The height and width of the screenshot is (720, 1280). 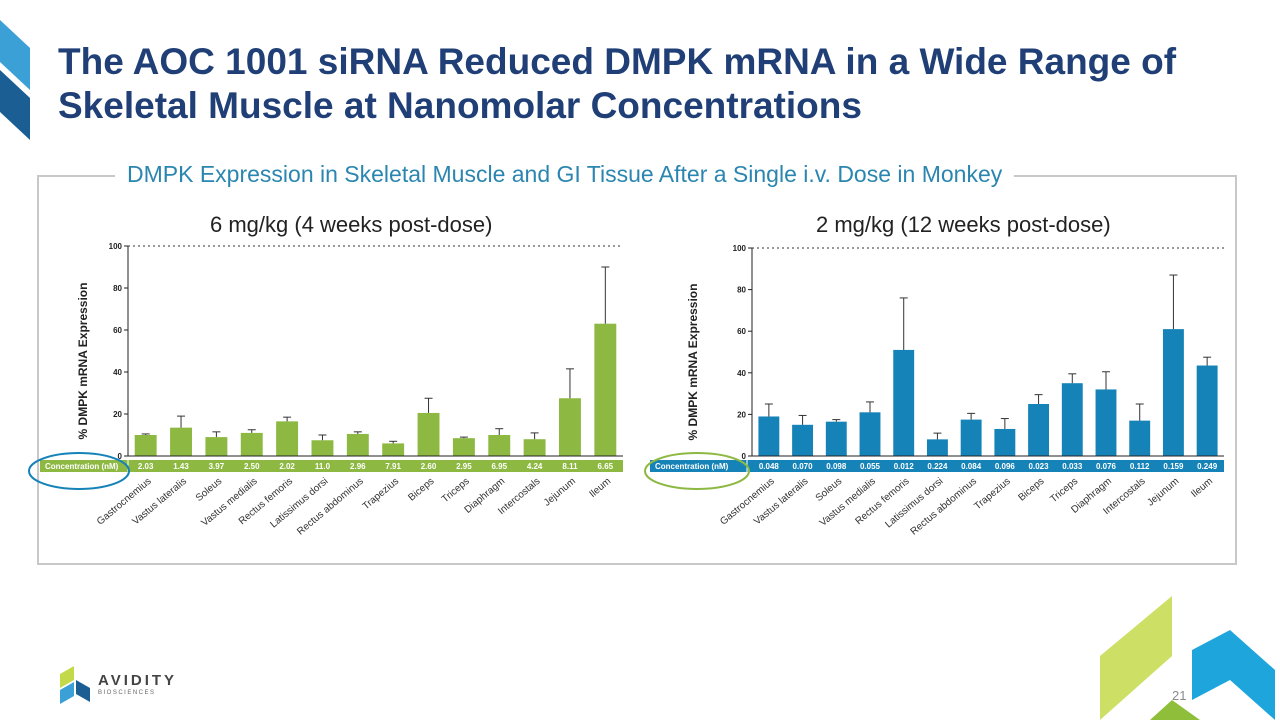 What do you see at coordinates (803, 466) in the screenshot?
I see `concentration-value: 0.070` at bounding box center [803, 466].